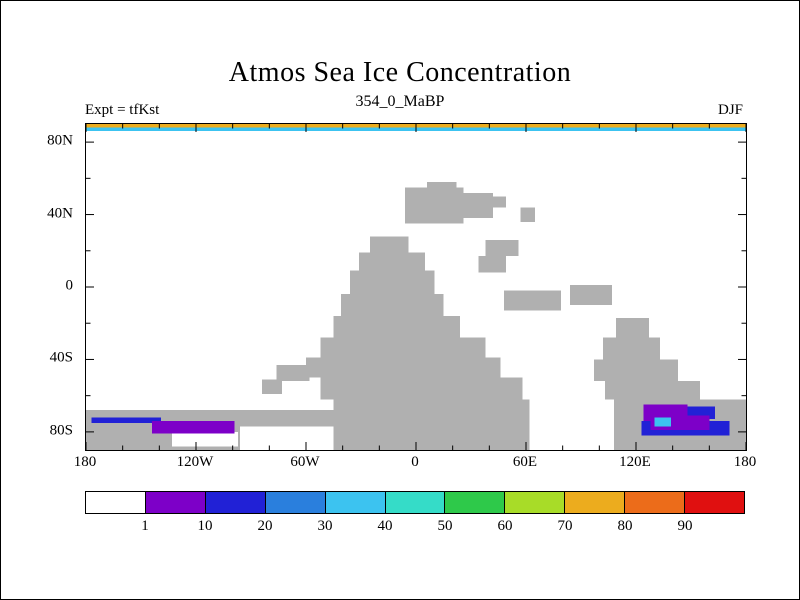  What do you see at coordinates (415, 462) in the screenshot?
I see `x-tick-label: 0` at bounding box center [415, 462].